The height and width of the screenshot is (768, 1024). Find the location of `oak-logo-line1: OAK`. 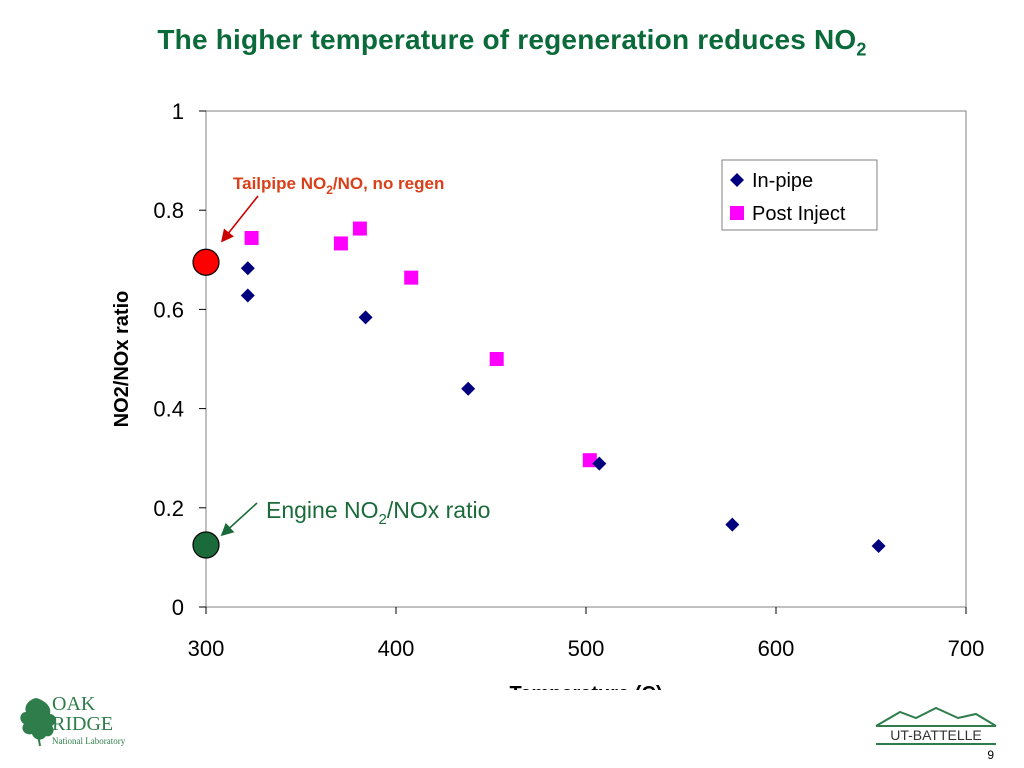

oak-logo-line1: OAK is located at coordinates (74, 704).